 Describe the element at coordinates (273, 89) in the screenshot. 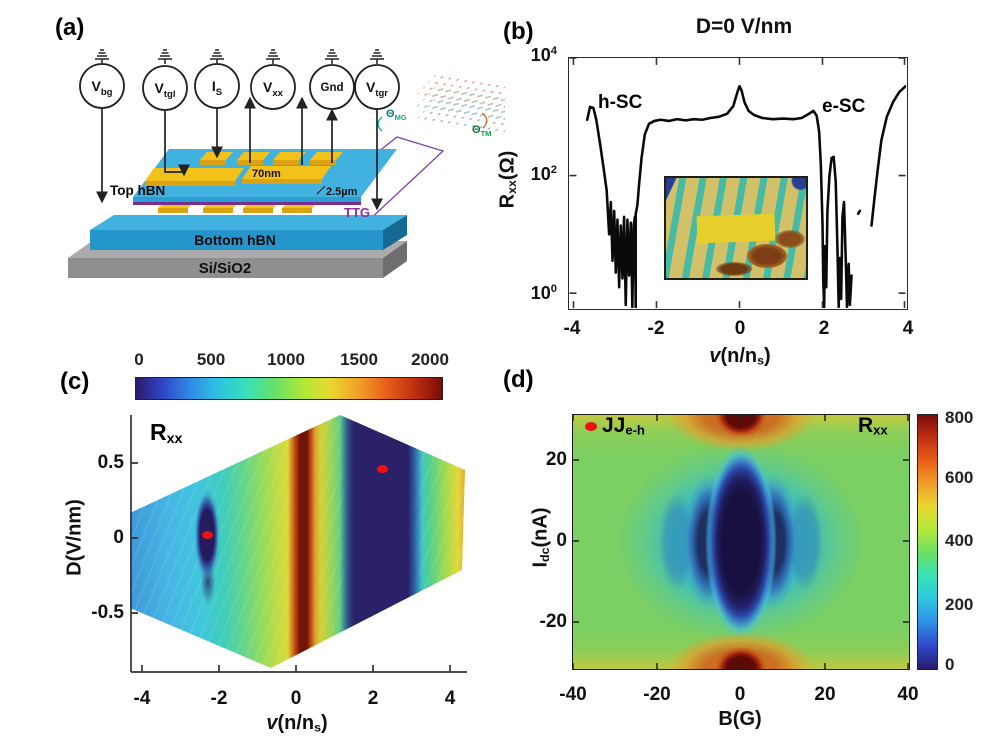

I see `vxx-meter: Vxx` at that location.